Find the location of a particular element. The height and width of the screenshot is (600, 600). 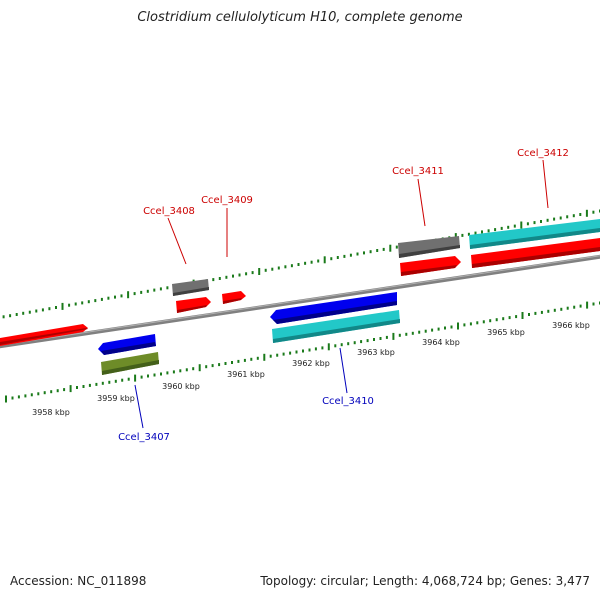

cds-feature-ccel-3411-gray is located at coordinates (429, 247).